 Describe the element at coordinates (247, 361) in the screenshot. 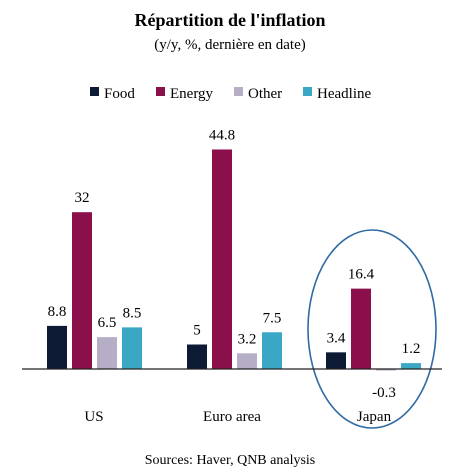

I see `bar-euro-area-other` at that location.